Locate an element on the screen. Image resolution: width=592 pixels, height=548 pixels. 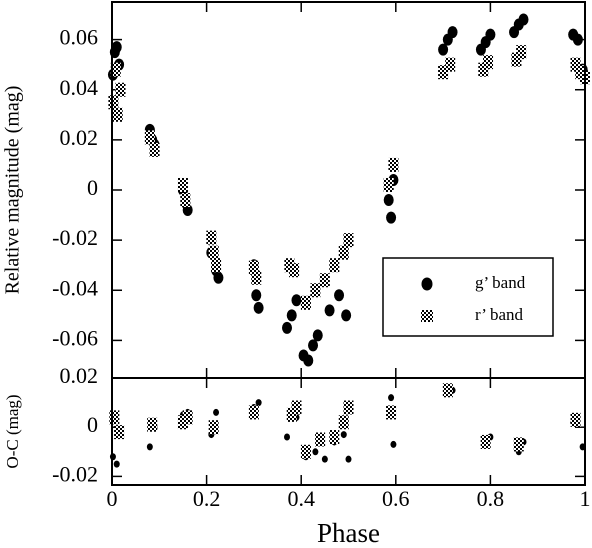
x-tick-label: 0.6 is located at coordinates (396, 498).